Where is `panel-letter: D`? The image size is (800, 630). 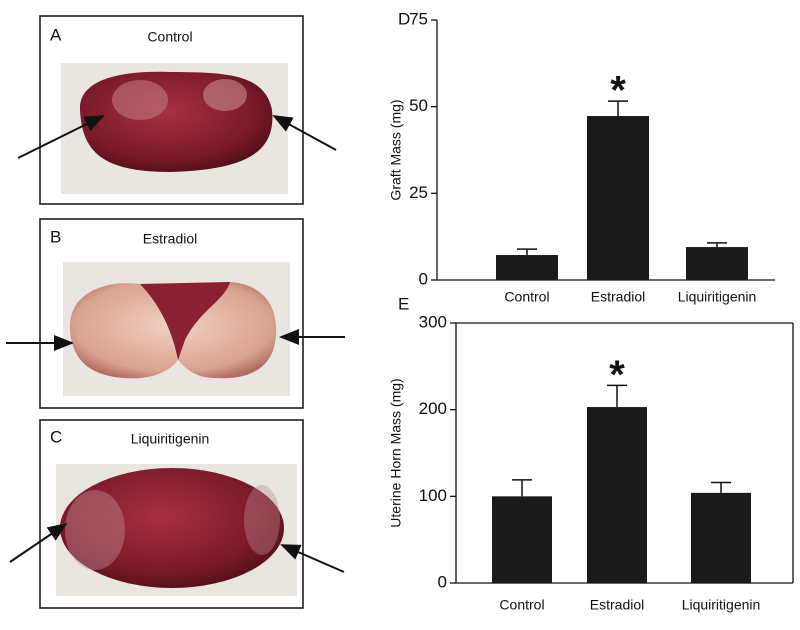
panel-letter: D is located at coordinates (404, 18).